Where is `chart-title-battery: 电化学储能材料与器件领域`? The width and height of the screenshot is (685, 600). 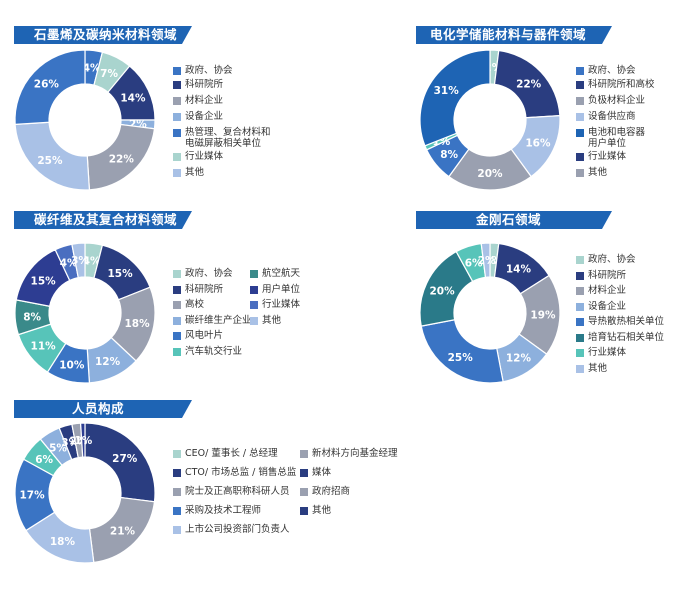
chart-title-battery: 电化学储能材料与器件领域 is located at coordinates (508, 34).